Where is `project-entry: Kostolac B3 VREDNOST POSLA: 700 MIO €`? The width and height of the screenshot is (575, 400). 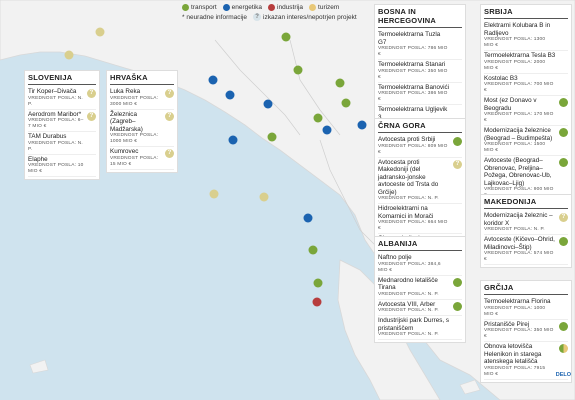
project-entry: Kostolac B3 VREDNOST POSLA: 700 MIO € is located at coordinates (526, 85).